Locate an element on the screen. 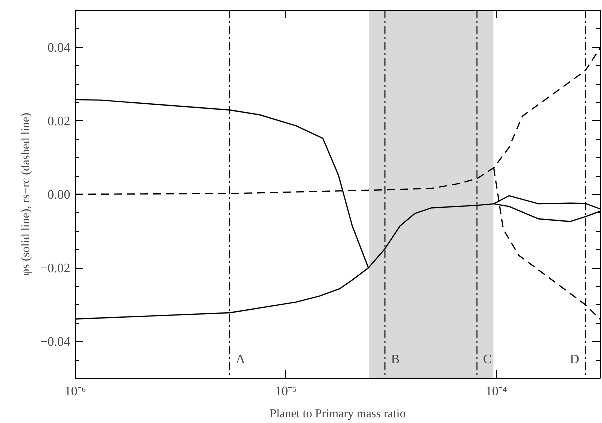 The height and width of the screenshot is (423, 602). x-tick-label: 10⁻⁴ is located at coordinates (497, 391).